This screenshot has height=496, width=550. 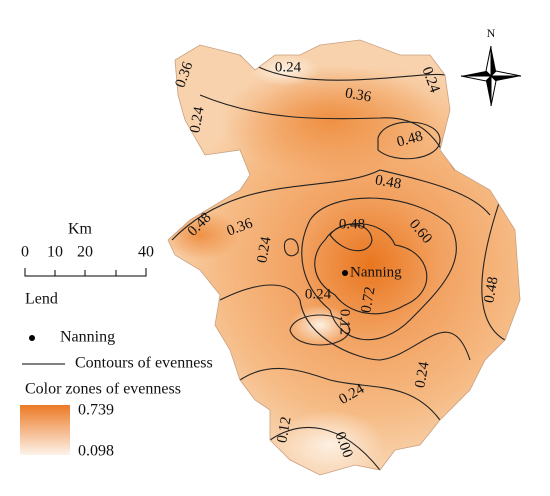 What do you see at coordinates (45, 430) in the screenshot?
I see `legend-color-ramp` at bounding box center [45, 430].